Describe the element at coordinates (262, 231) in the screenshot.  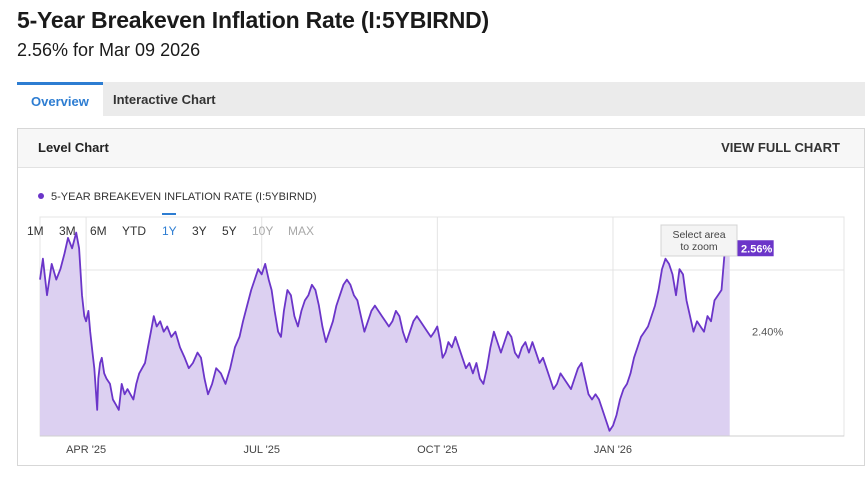
I see `range-button-10y: 10Y` at that location.